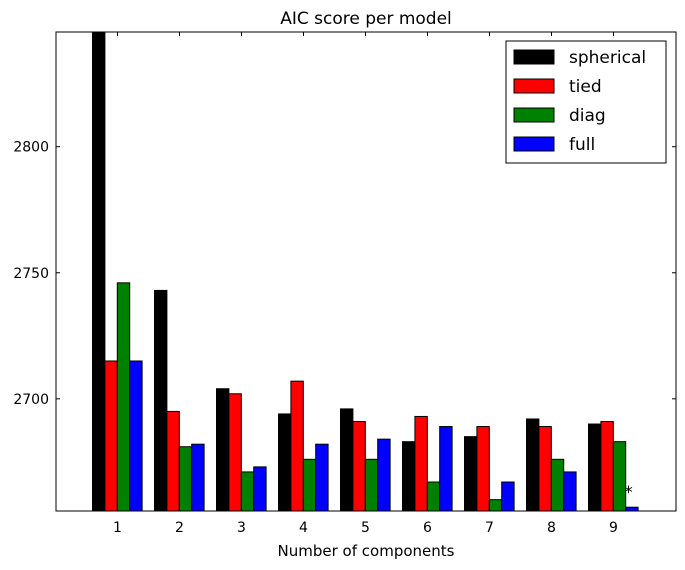 The height and width of the screenshot is (570, 685). What do you see at coordinates (31, 274) in the screenshot?
I see `y-tick-label: 2750` at bounding box center [31, 274].